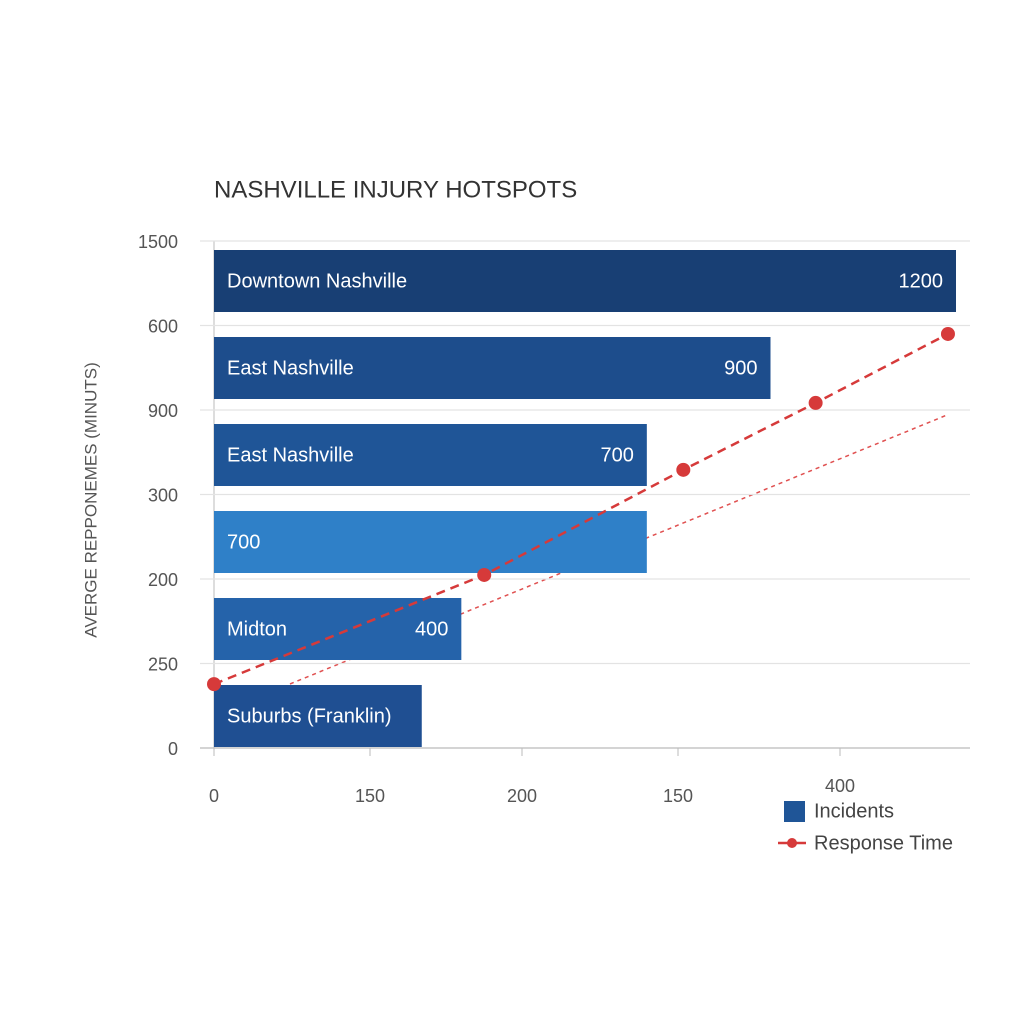 The width and height of the screenshot is (1024, 1029). I want to click on bar-category-label: Downtown Nashville, so click(317, 281).